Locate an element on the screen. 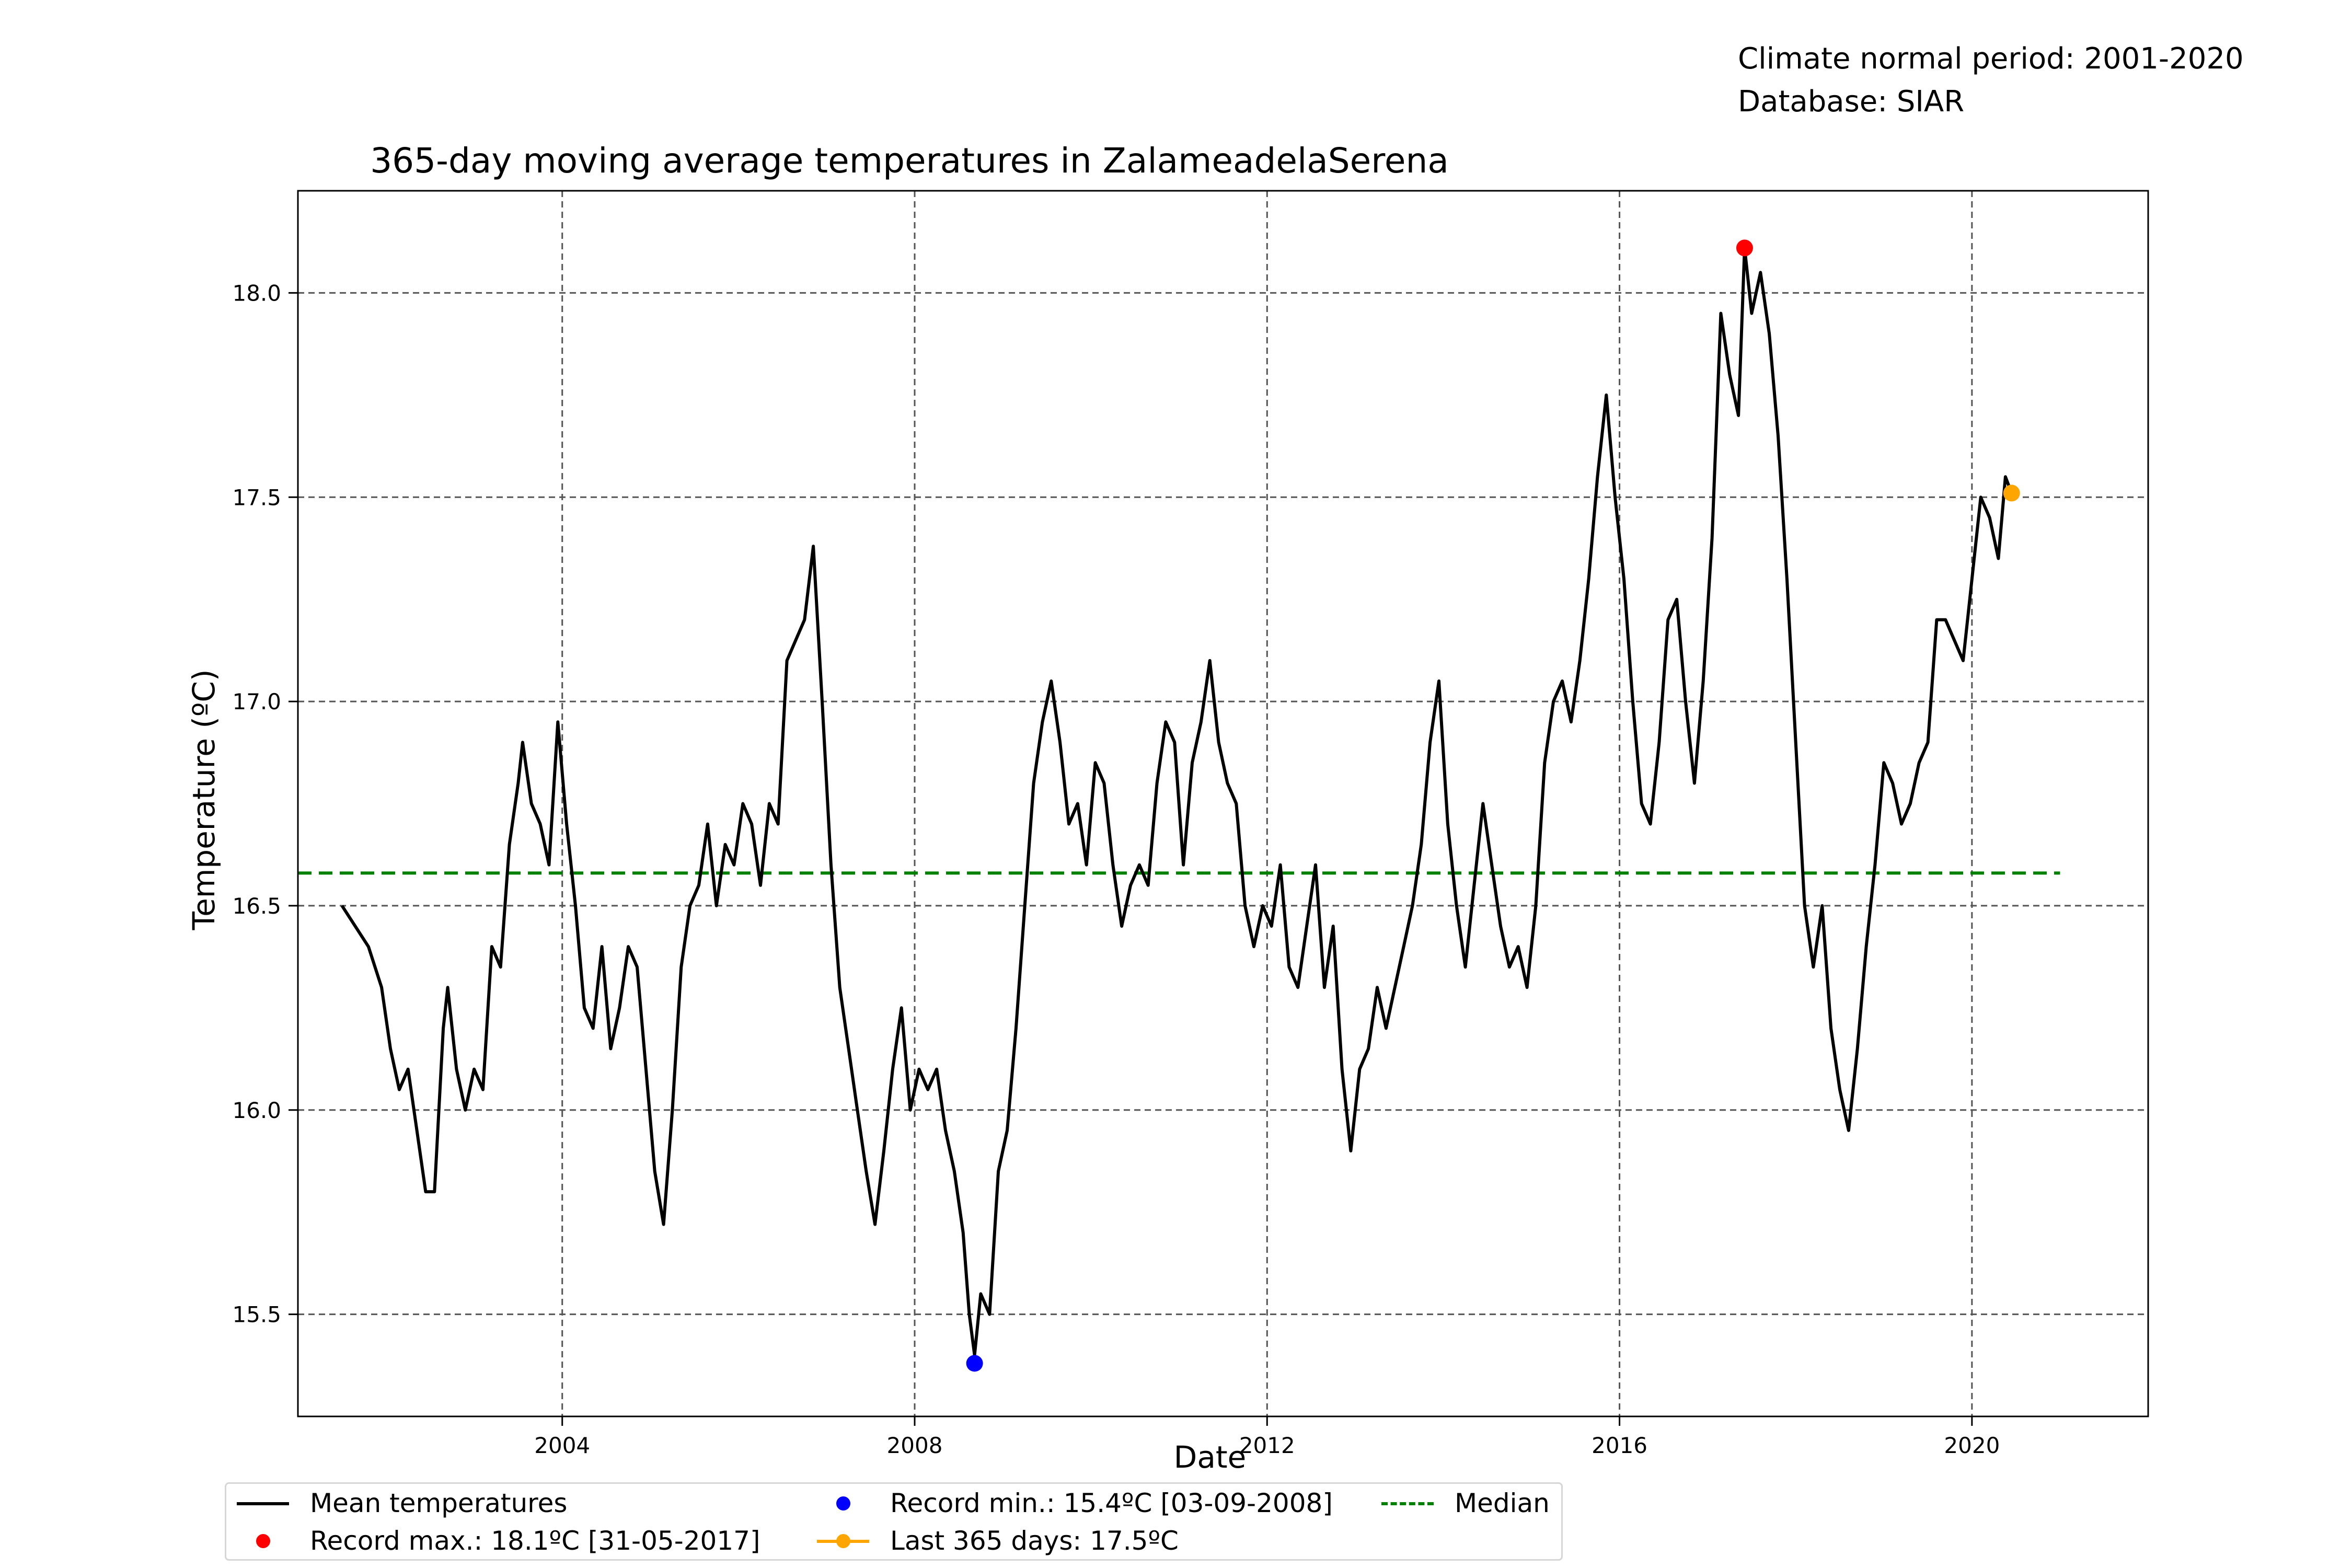 This screenshot has width=2352, height=1568. legend-item-record-max: Record max.: 18.1ºC [31-05-2017] is located at coordinates (498, 1541).